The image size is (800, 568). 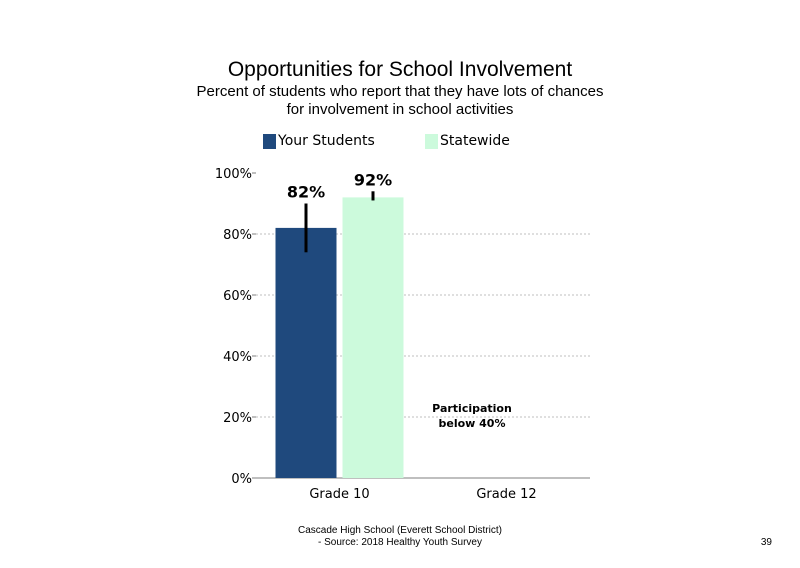 What do you see at coordinates (431, 141) in the screenshot?
I see `legend-swatch-statewide` at bounding box center [431, 141].